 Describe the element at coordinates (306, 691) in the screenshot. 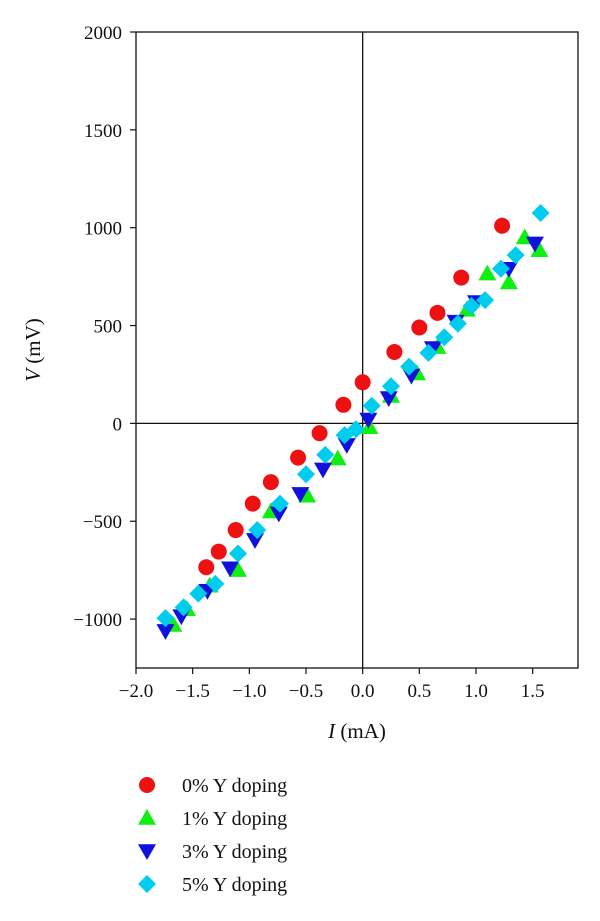

I see `x-tick-label: −0.5` at that location.